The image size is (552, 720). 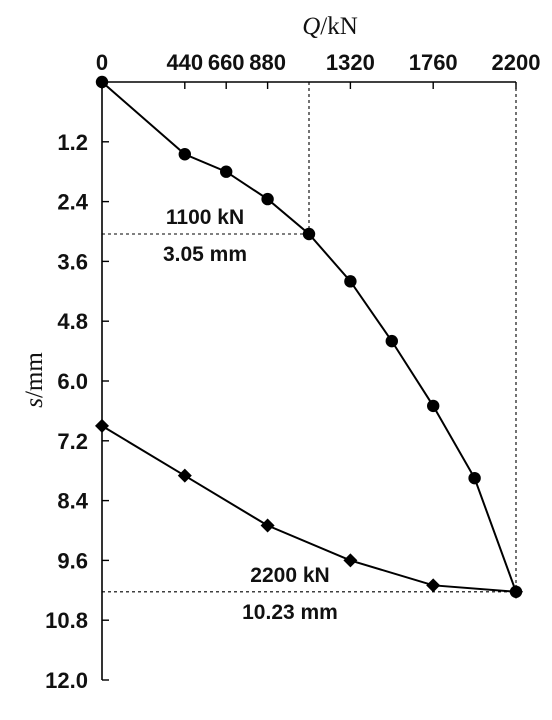 I want to click on x-axis-title-unit: /kN, so click(x=339, y=26).